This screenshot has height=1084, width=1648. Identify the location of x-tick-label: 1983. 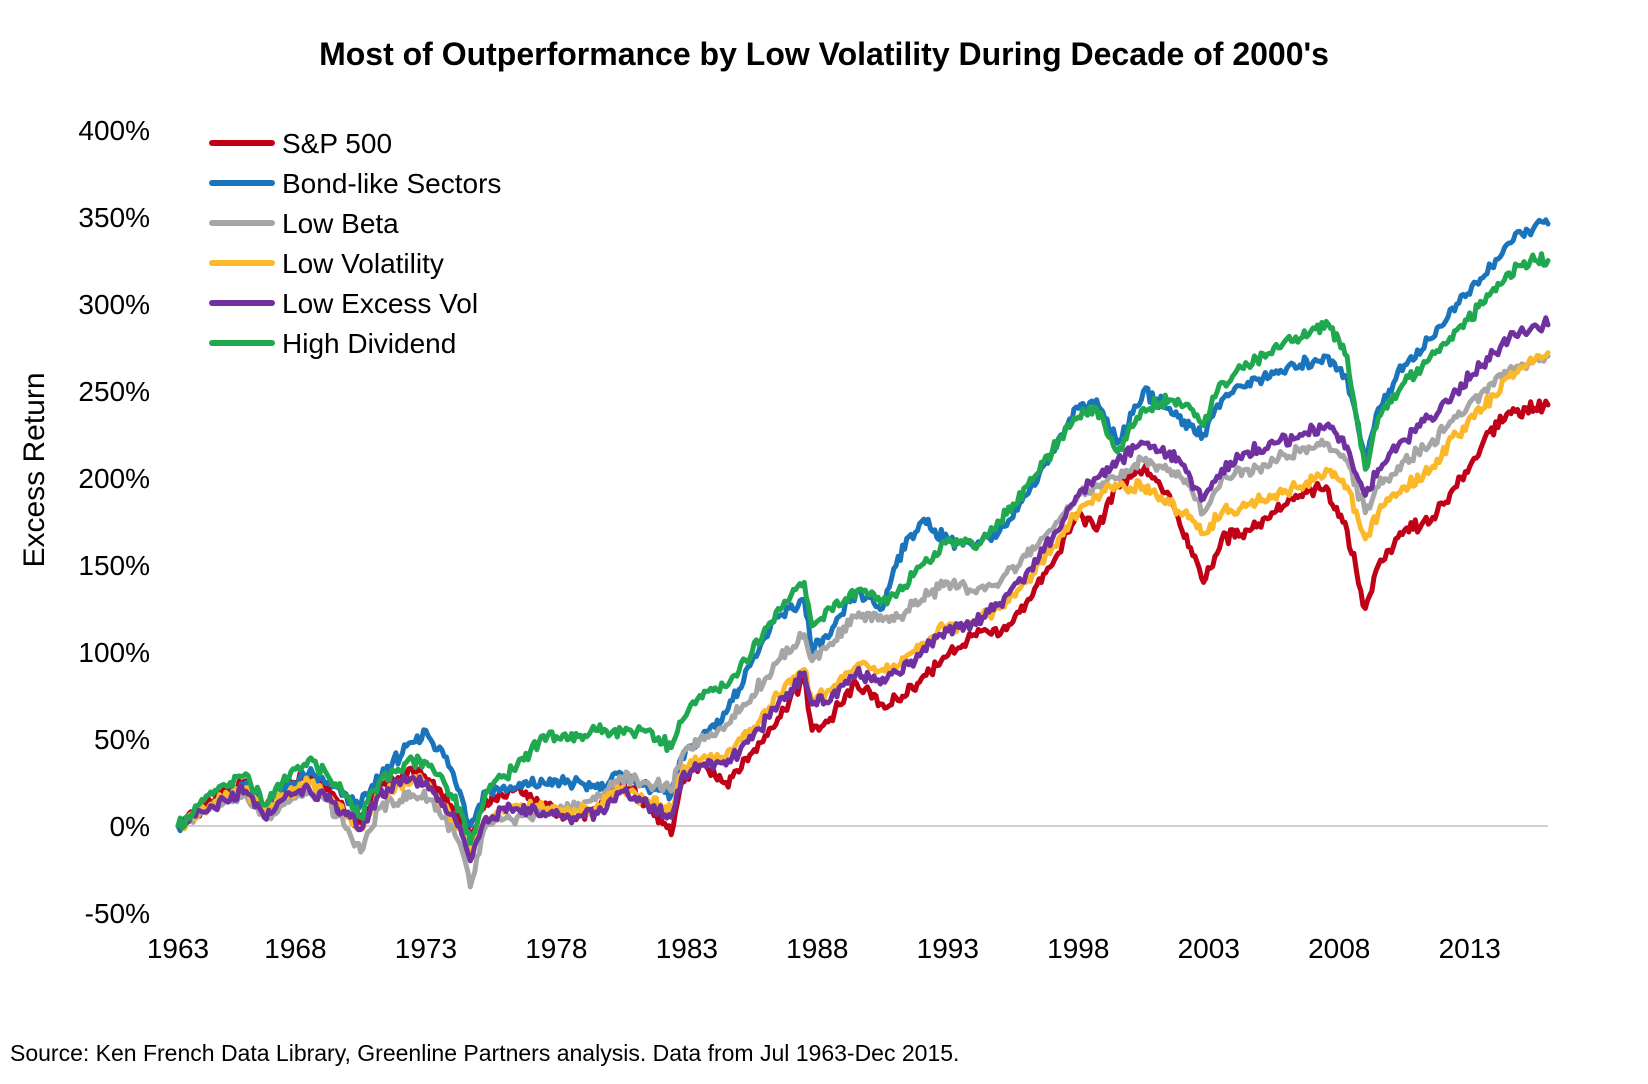
(687, 948).